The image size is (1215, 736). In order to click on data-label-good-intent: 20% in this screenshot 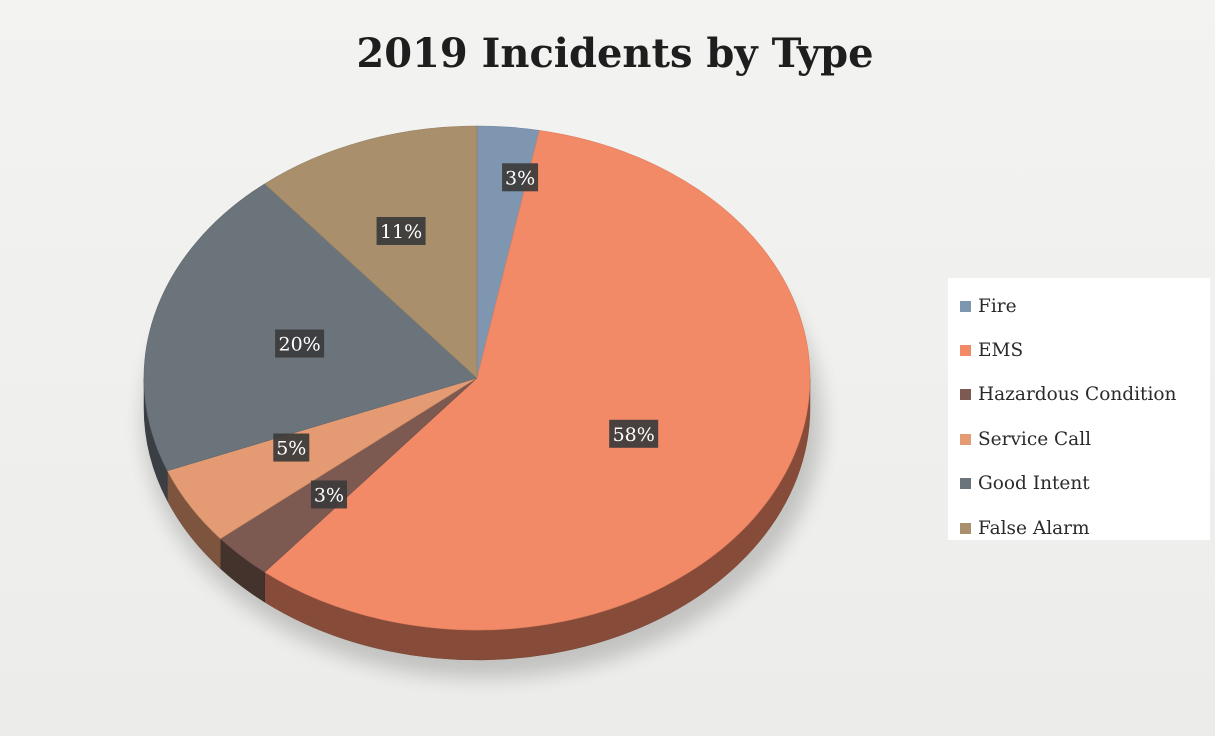, I will do `click(299, 345)`.